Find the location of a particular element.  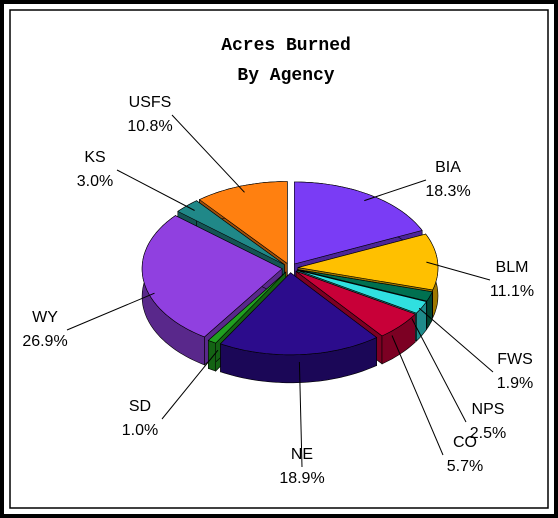

slice-value-label: 18.3% is located at coordinates (447, 191).